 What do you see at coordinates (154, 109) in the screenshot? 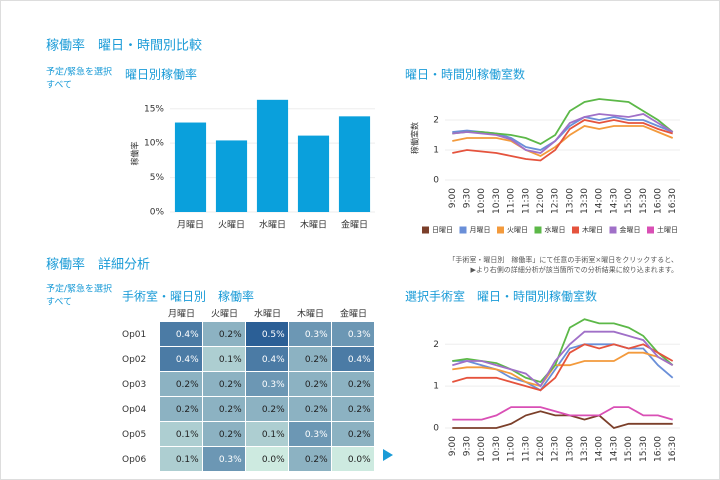
I see `y-tick-label: 15%` at bounding box center [154, 109].